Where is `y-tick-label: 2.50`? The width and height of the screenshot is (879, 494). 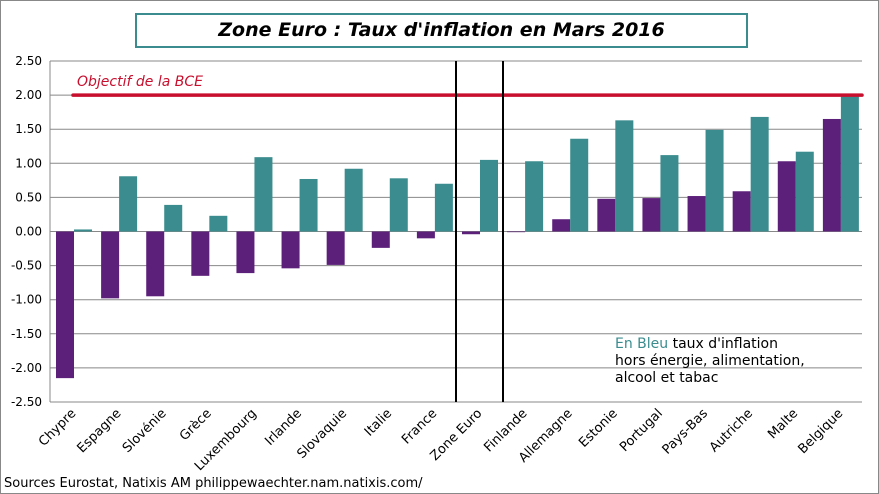
y-tick-label: 2.50 is located at coordinates (28, 61).